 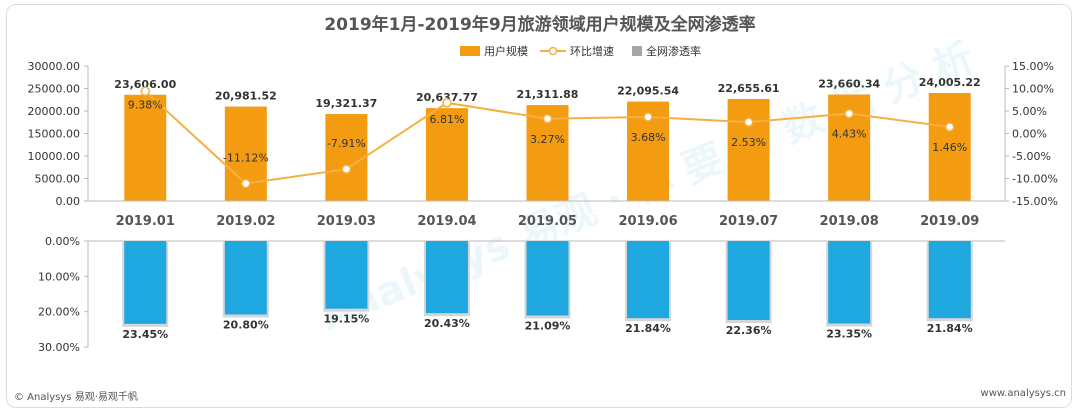 What do you see at coordinates (1031, 156) in the screenshot?
I see `right-axis-tick-label: -5.00%` at bounding box center [1031, 156].